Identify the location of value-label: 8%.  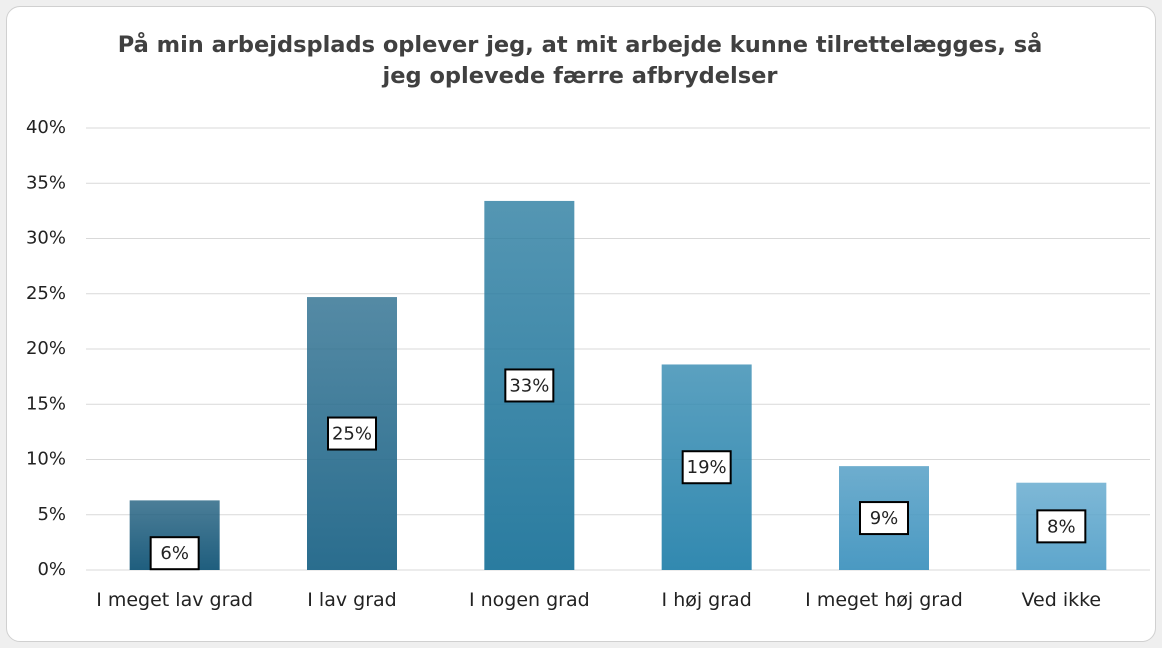
(1061, 526).